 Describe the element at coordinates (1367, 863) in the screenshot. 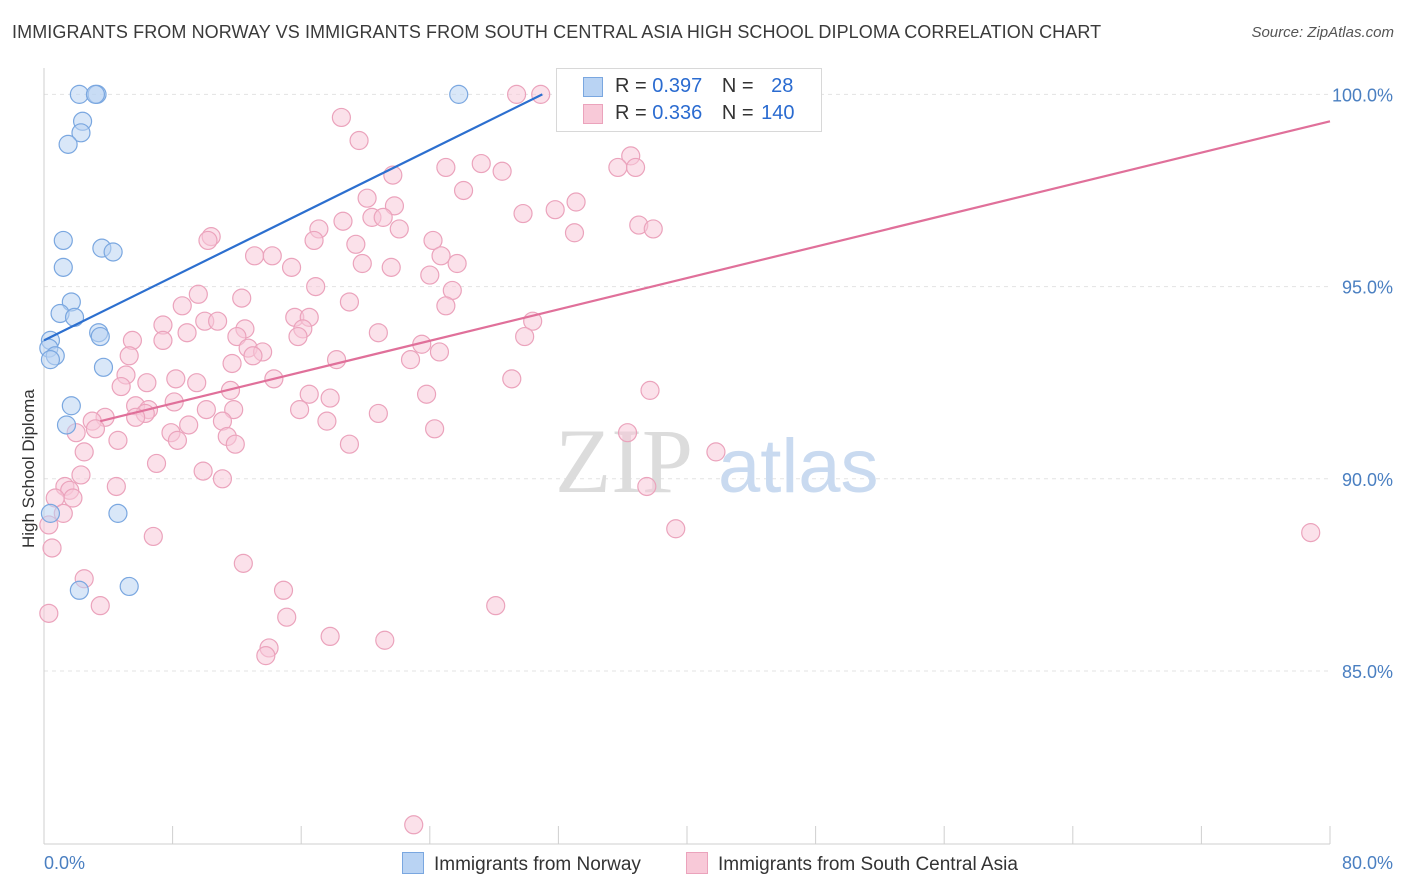

I see `x-tick-label: 80.0%` at that location.